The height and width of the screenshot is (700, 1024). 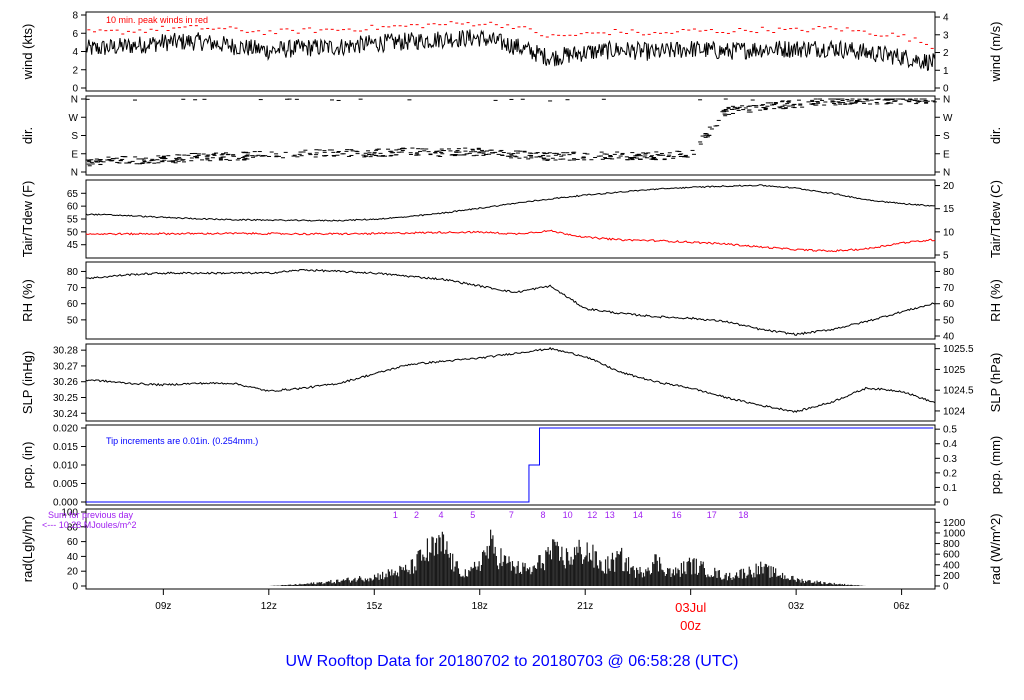 I want to click on pcp-rtick-label: 0.5, so click(x=950, y=430).